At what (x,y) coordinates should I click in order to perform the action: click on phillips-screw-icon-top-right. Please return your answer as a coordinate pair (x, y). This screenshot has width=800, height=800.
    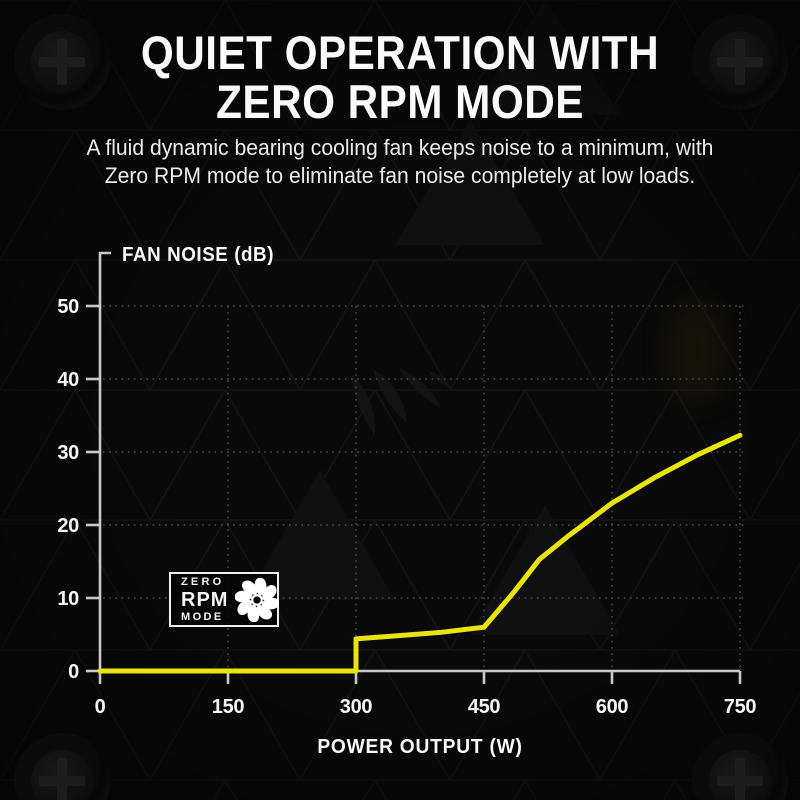
    Looking at the image, I should click on (740, 62).